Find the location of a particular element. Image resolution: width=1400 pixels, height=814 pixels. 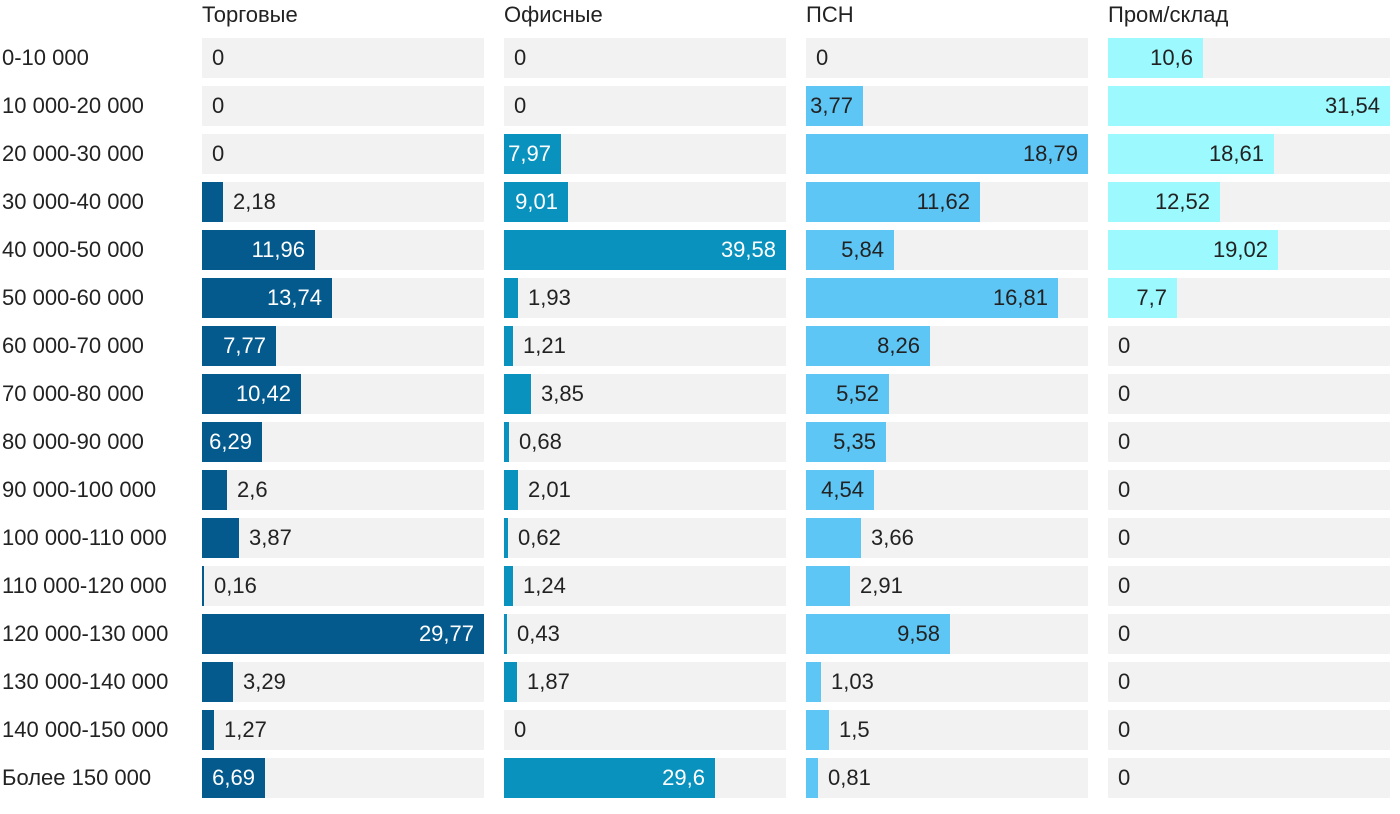

bar-track: 19,02 is located at coordinates (1249, 250).